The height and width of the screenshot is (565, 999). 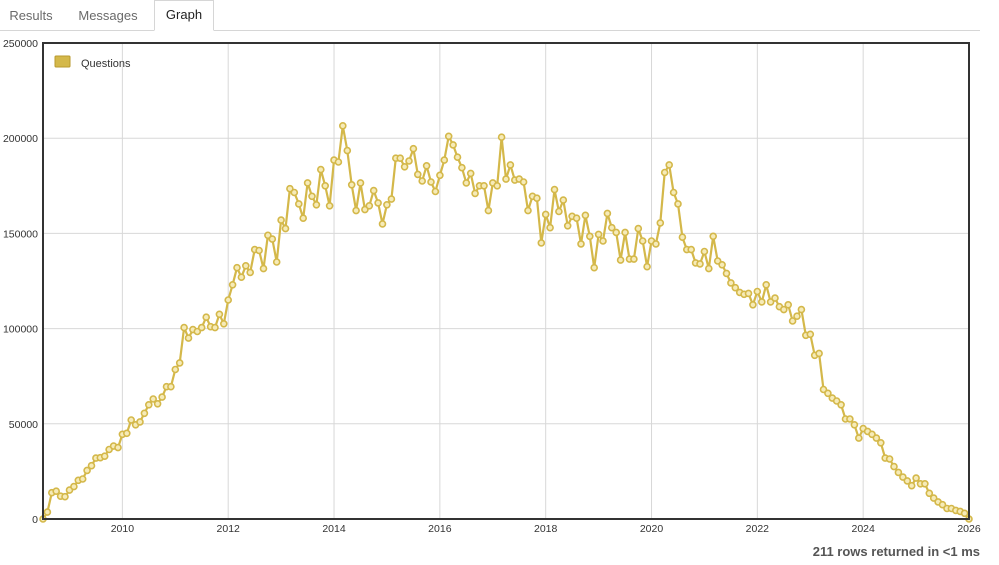 I want to click on tab-messages: Messages, so click(x=108, y=15).